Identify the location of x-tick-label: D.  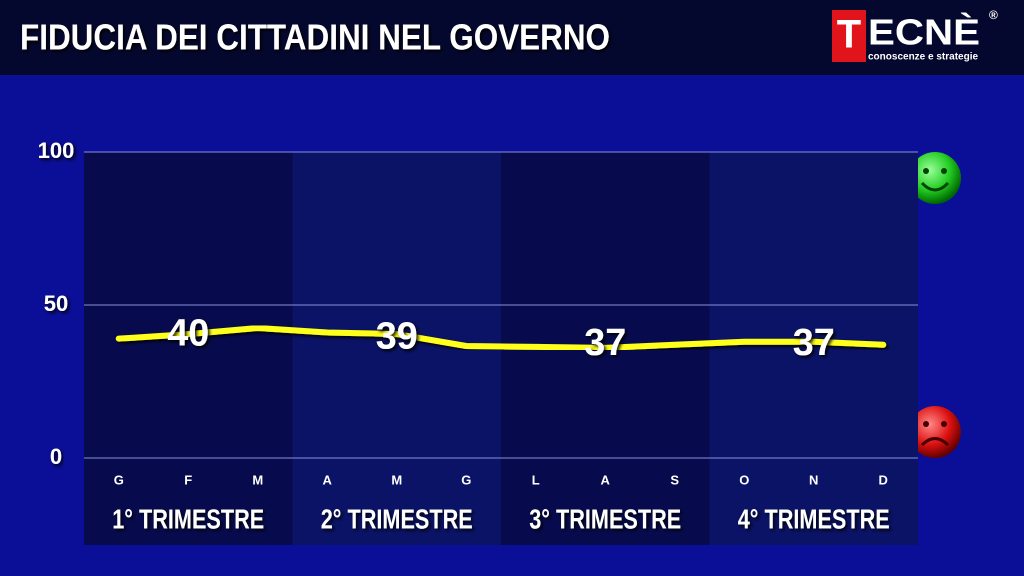
(883, 479).